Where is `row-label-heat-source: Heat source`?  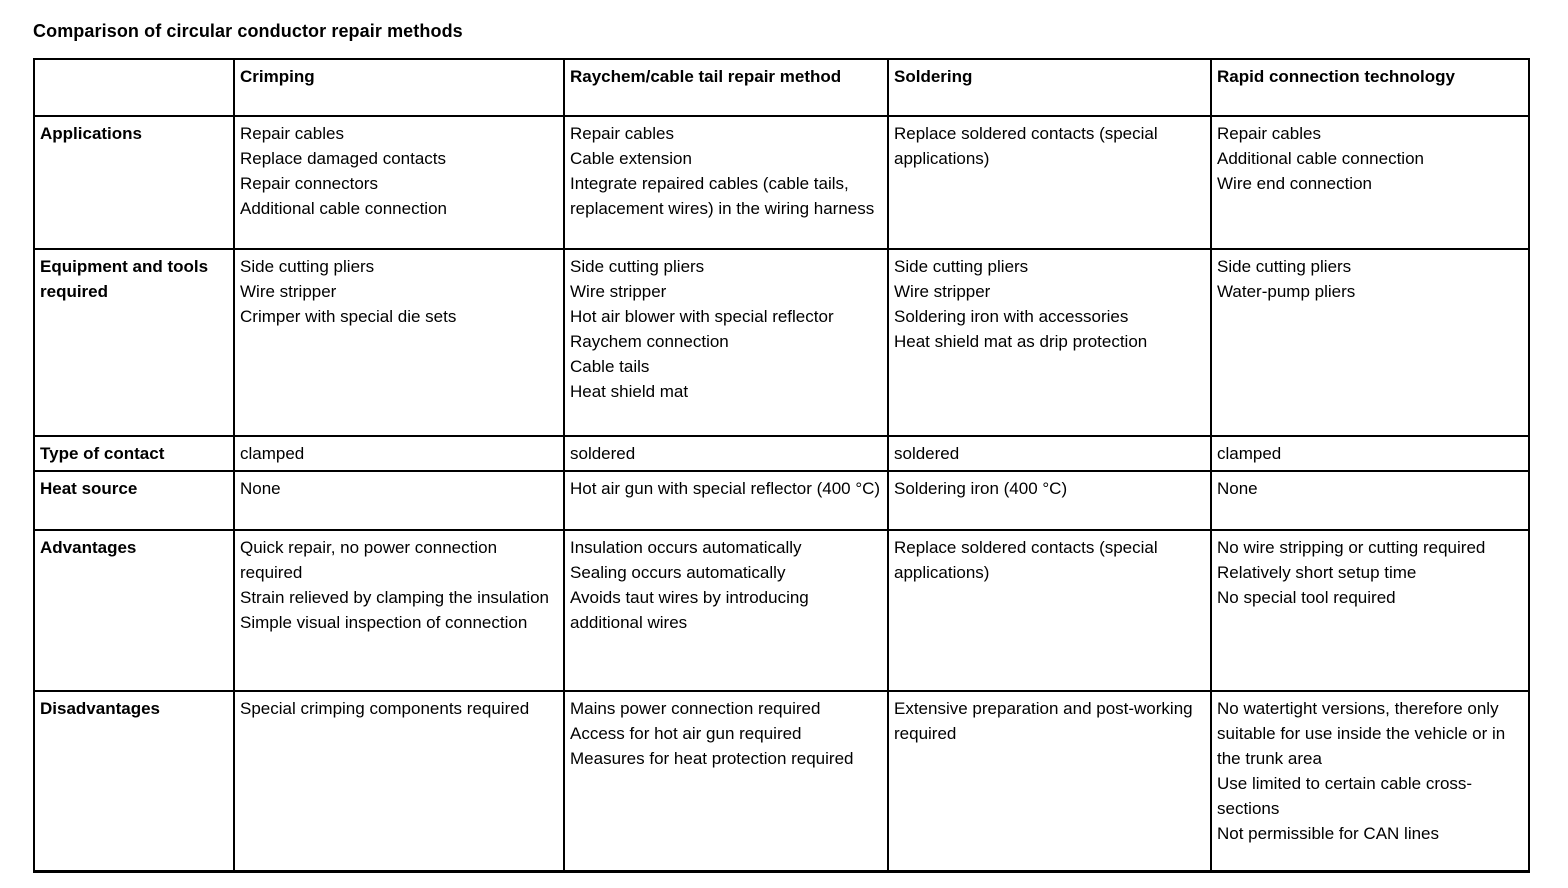 row-label-heat-source: Heat source is located at coordinates (134, 500).